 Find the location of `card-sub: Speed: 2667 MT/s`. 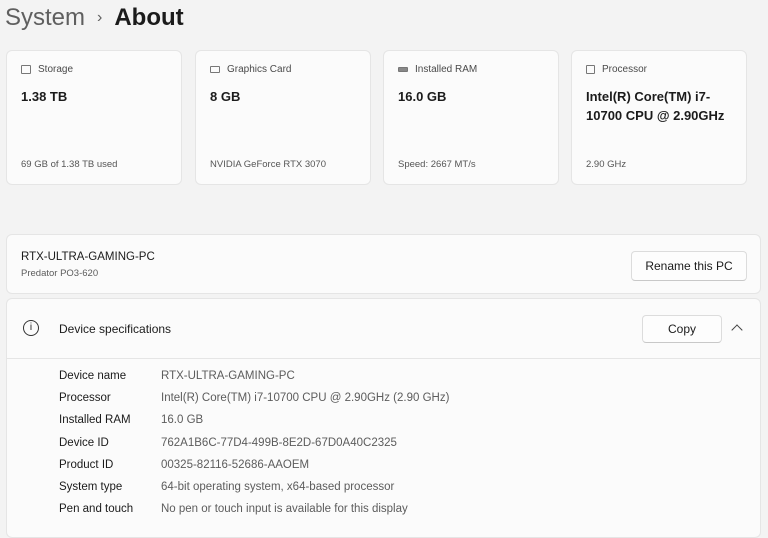

card-sub: Speed: 2667 MT/s is located at coordinates (437, 164).